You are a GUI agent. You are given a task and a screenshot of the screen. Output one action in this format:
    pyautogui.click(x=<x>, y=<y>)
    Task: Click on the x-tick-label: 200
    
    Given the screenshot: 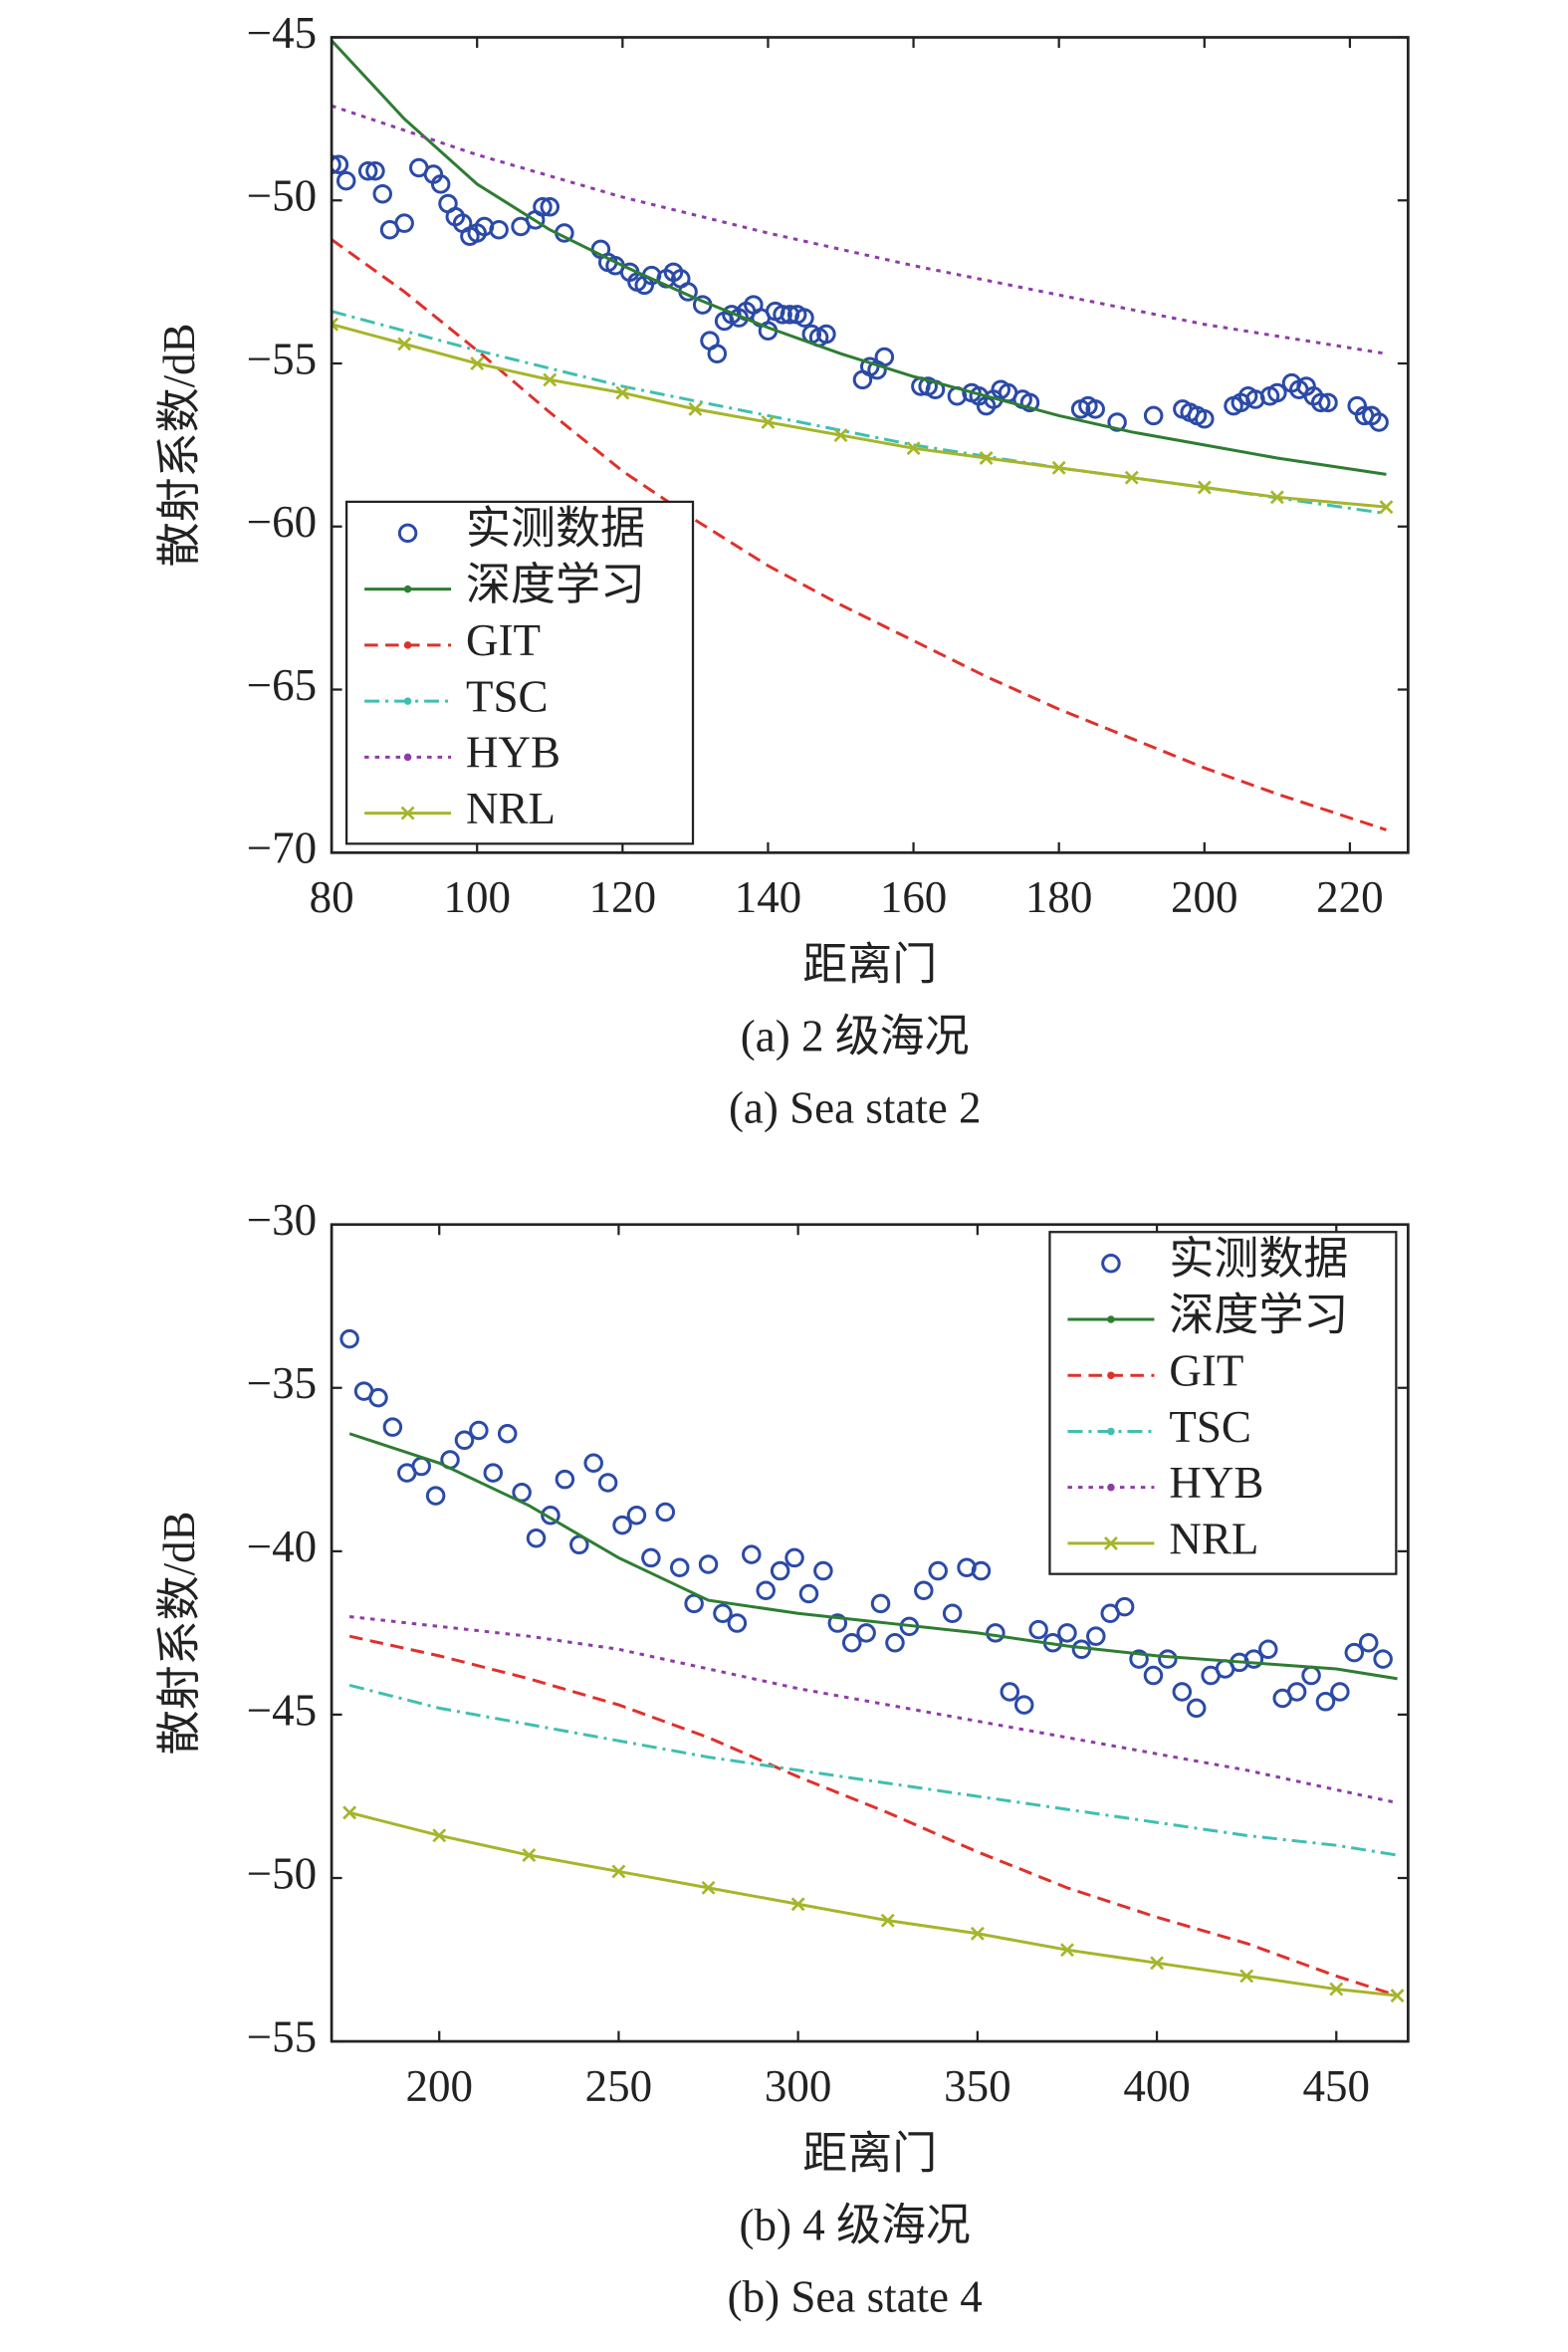 What is the action you would take?
    pyautogui.click(x=439, y=2086)
    